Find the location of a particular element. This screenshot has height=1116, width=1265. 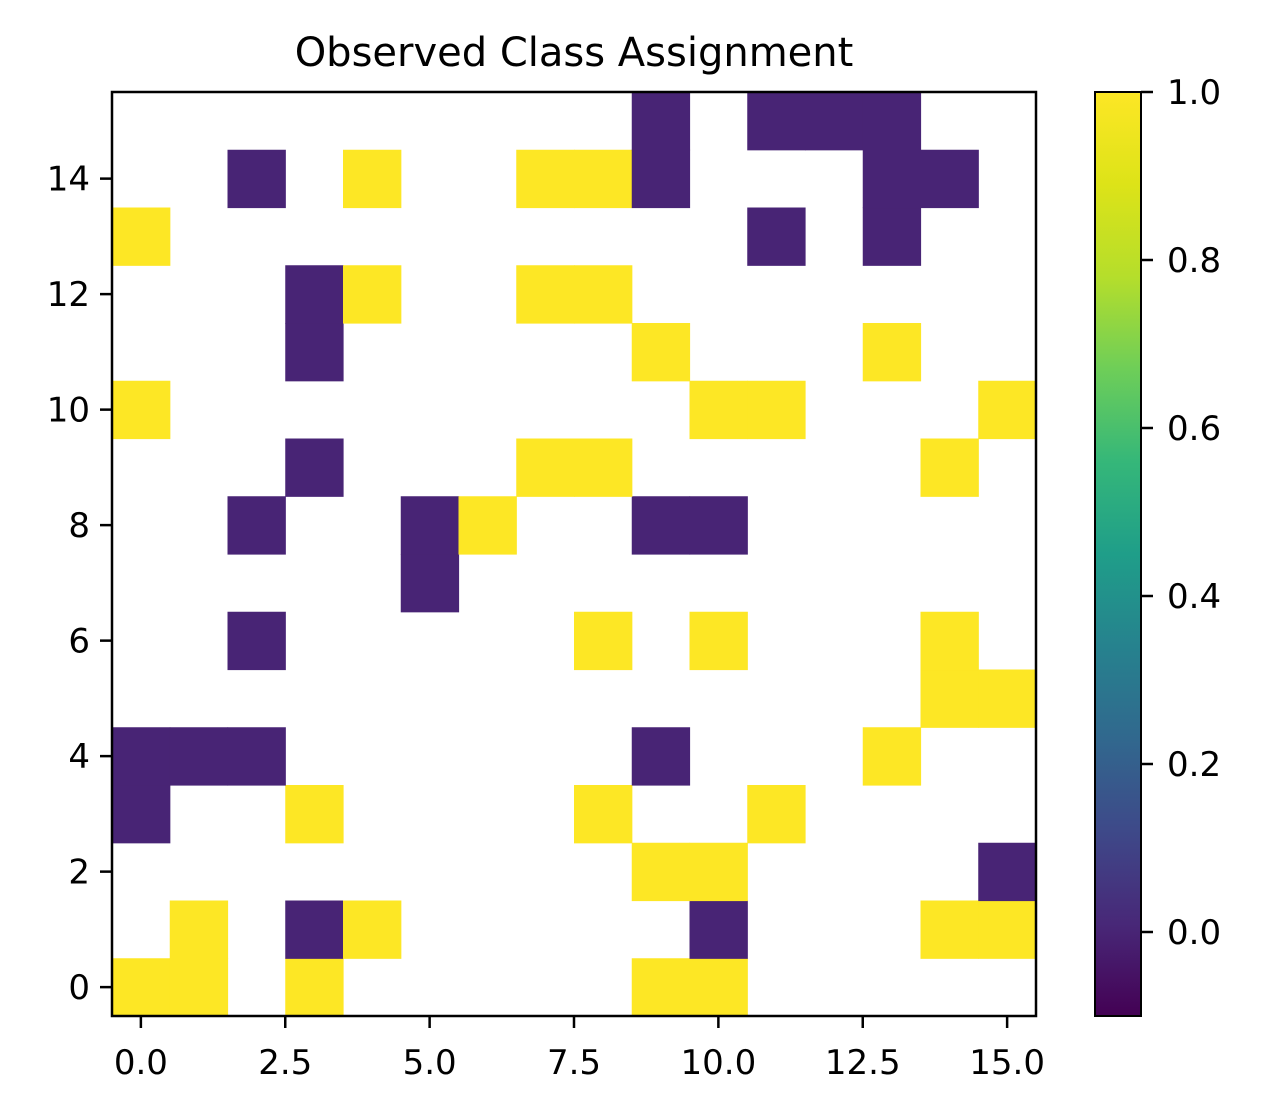

x-tick-label: 12.5 is located at coordinates (863, 1063).